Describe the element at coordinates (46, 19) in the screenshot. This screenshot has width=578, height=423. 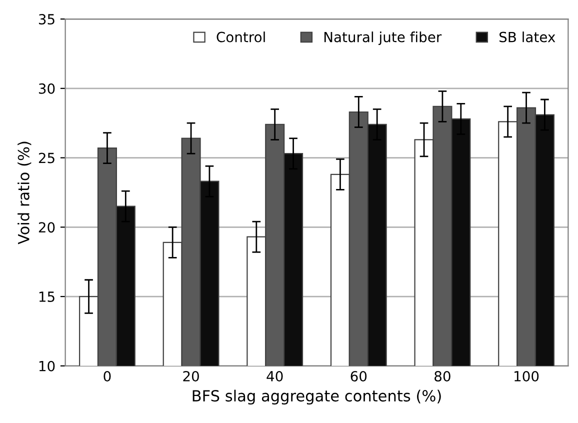
I see `y-tick-label: 35` at that location.